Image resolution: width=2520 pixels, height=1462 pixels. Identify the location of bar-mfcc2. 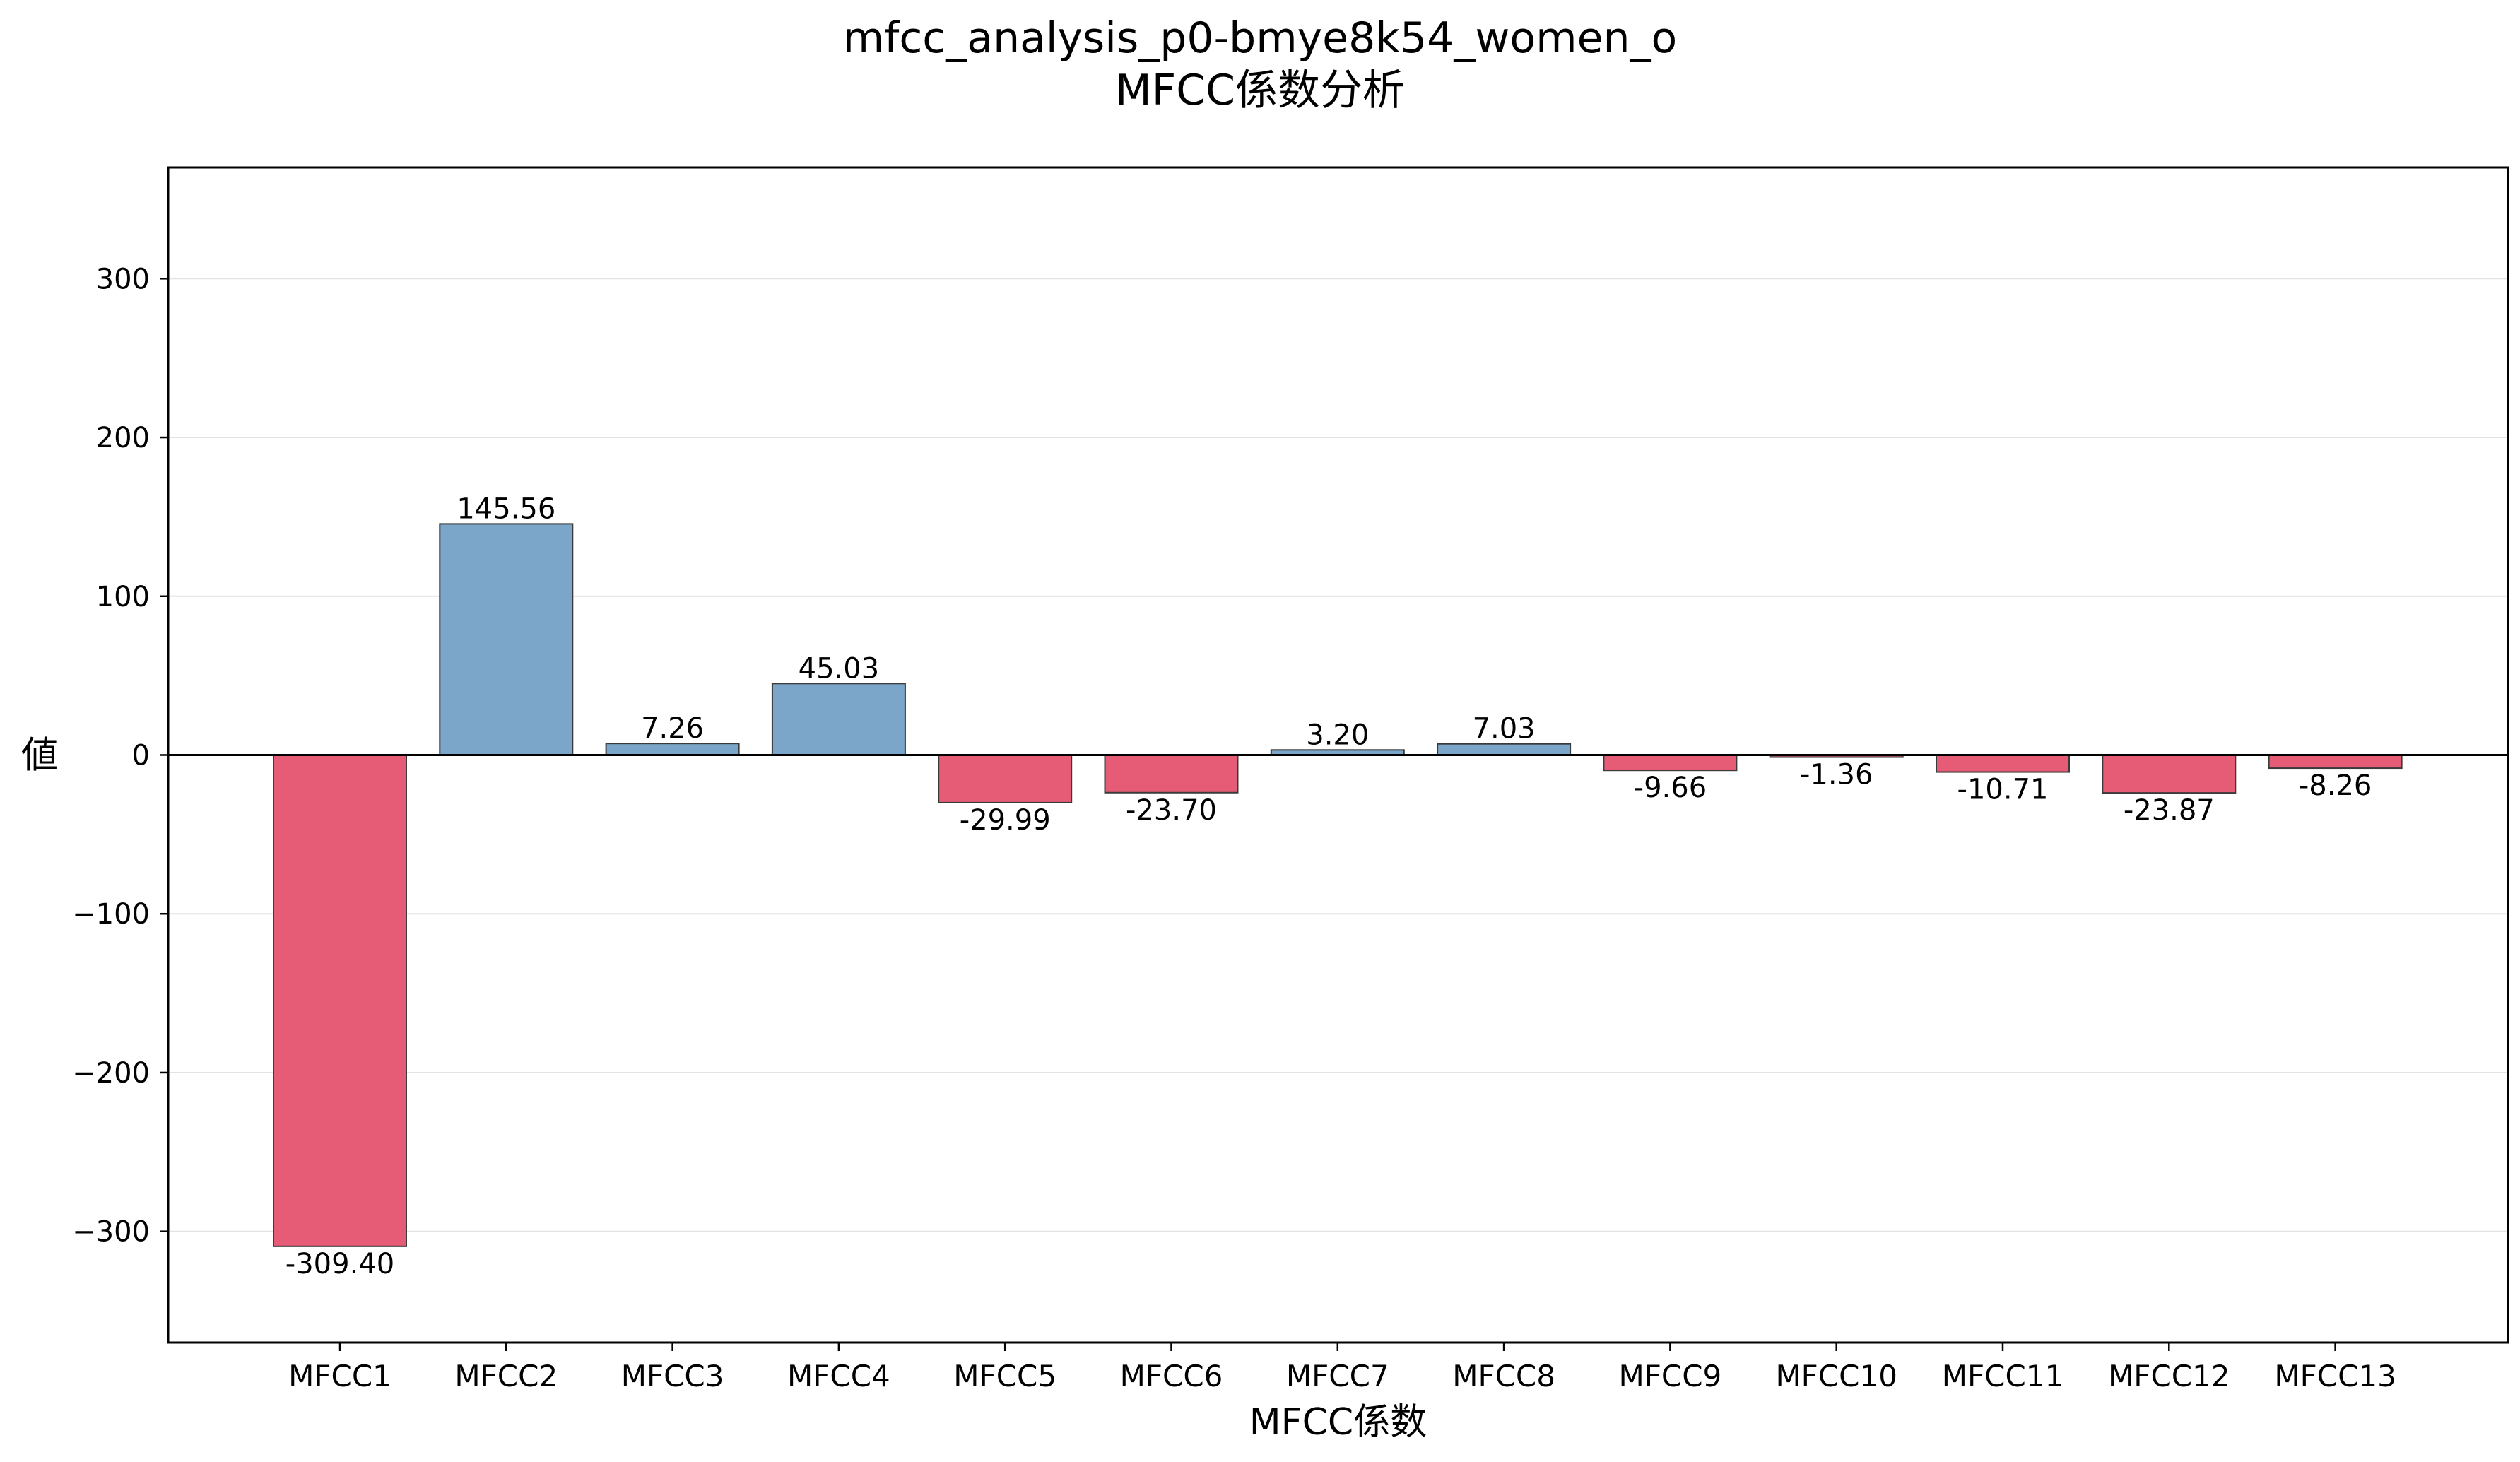
(507, 639).